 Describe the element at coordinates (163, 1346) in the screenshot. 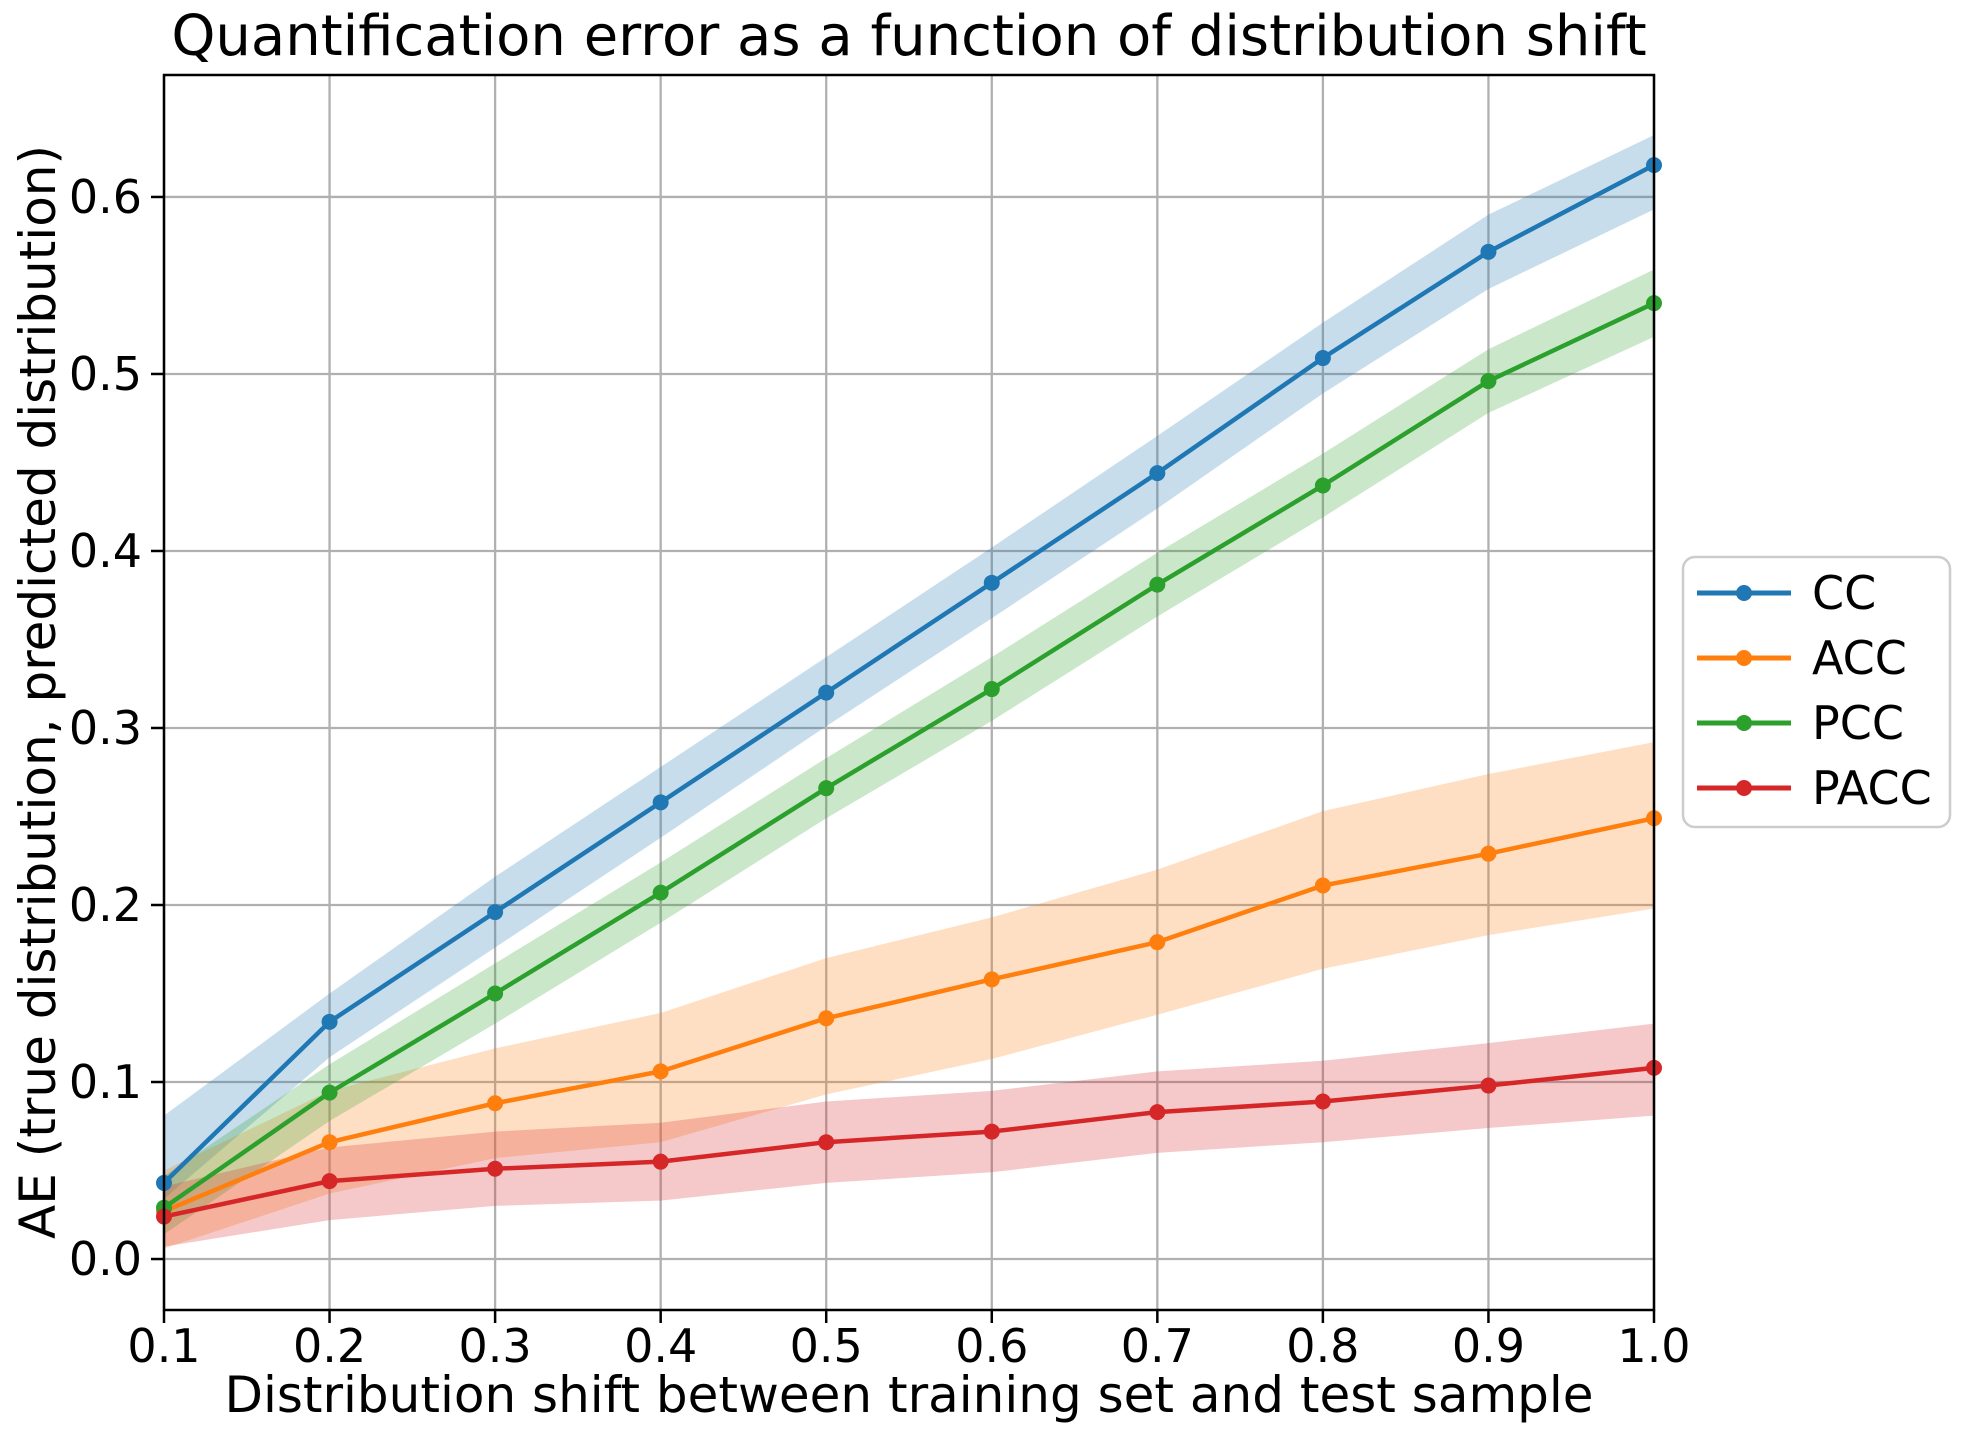

I see `x-tick-label: 0.1` at that location.